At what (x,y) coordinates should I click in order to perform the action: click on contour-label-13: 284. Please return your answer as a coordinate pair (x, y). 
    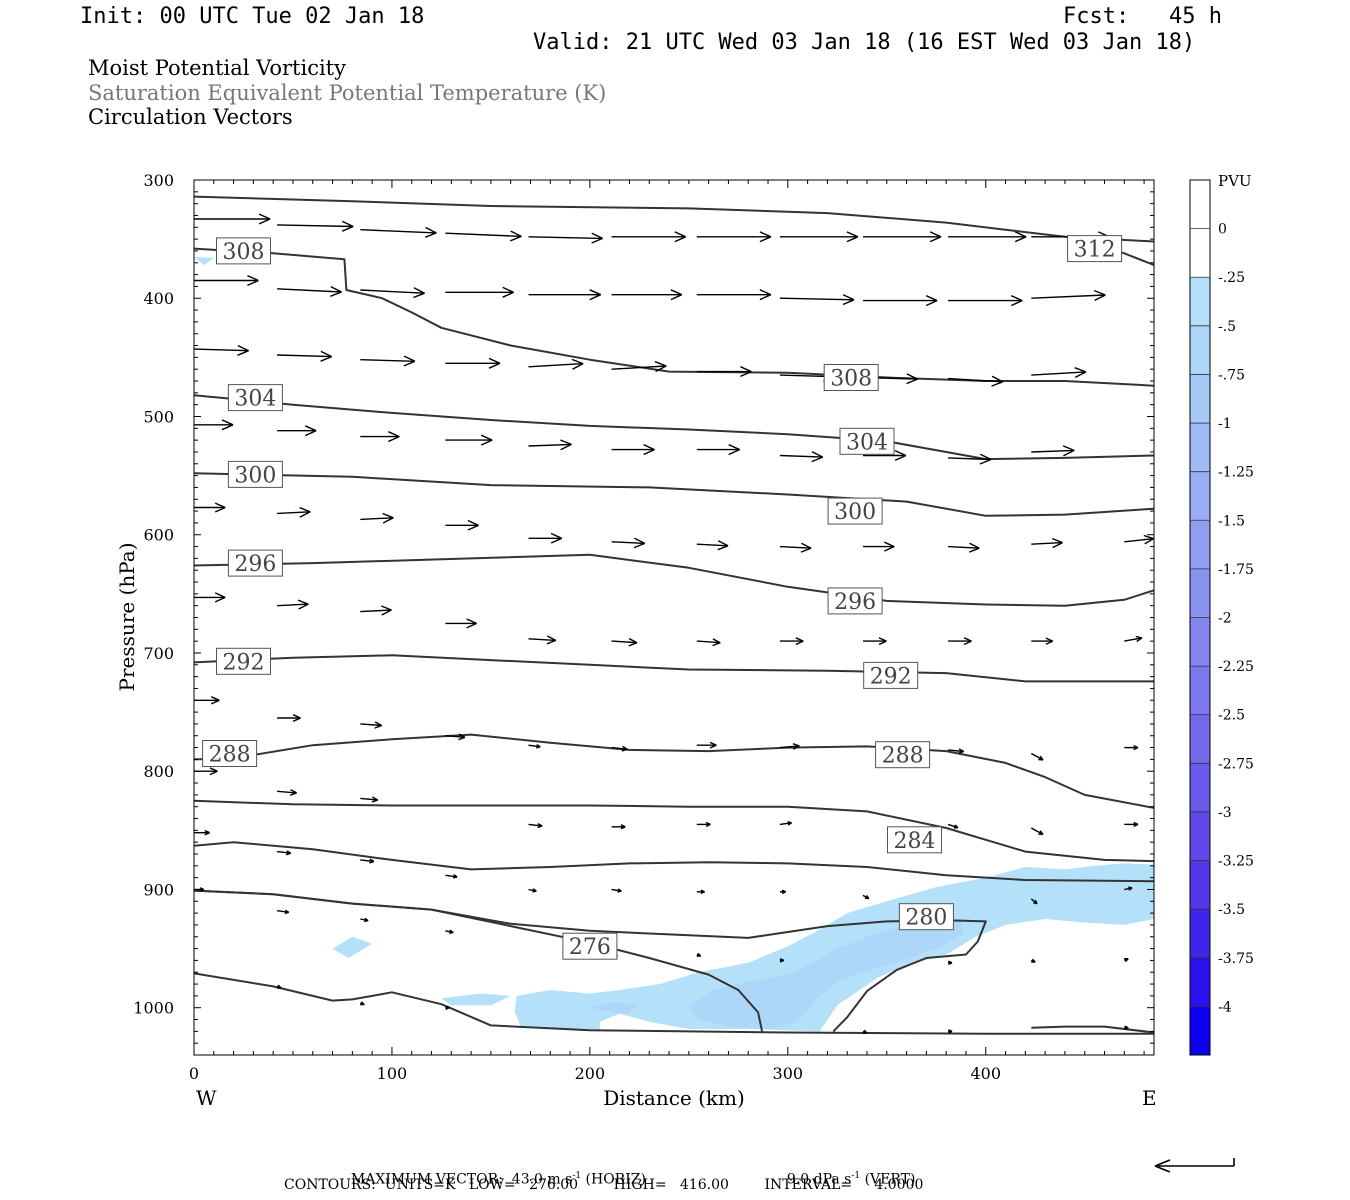
    Looking at the image, I should click on (915, 841).